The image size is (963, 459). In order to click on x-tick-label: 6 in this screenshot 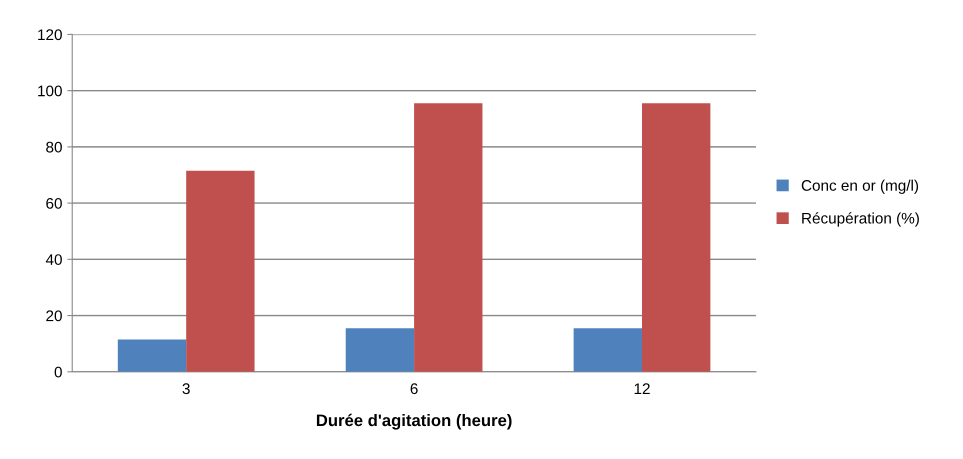, I will do `click(414, 388)`.